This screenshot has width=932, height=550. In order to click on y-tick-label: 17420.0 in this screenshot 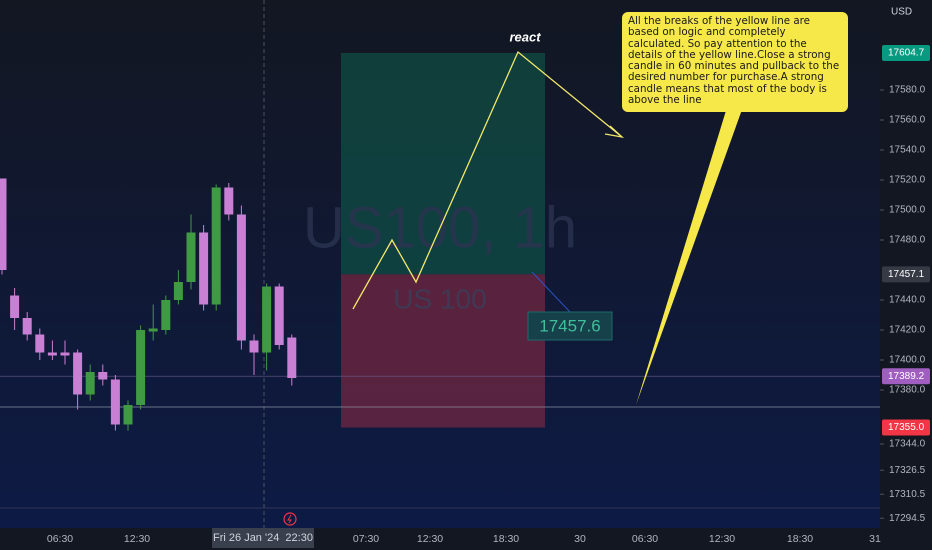, I will do `click(907, 330)`.